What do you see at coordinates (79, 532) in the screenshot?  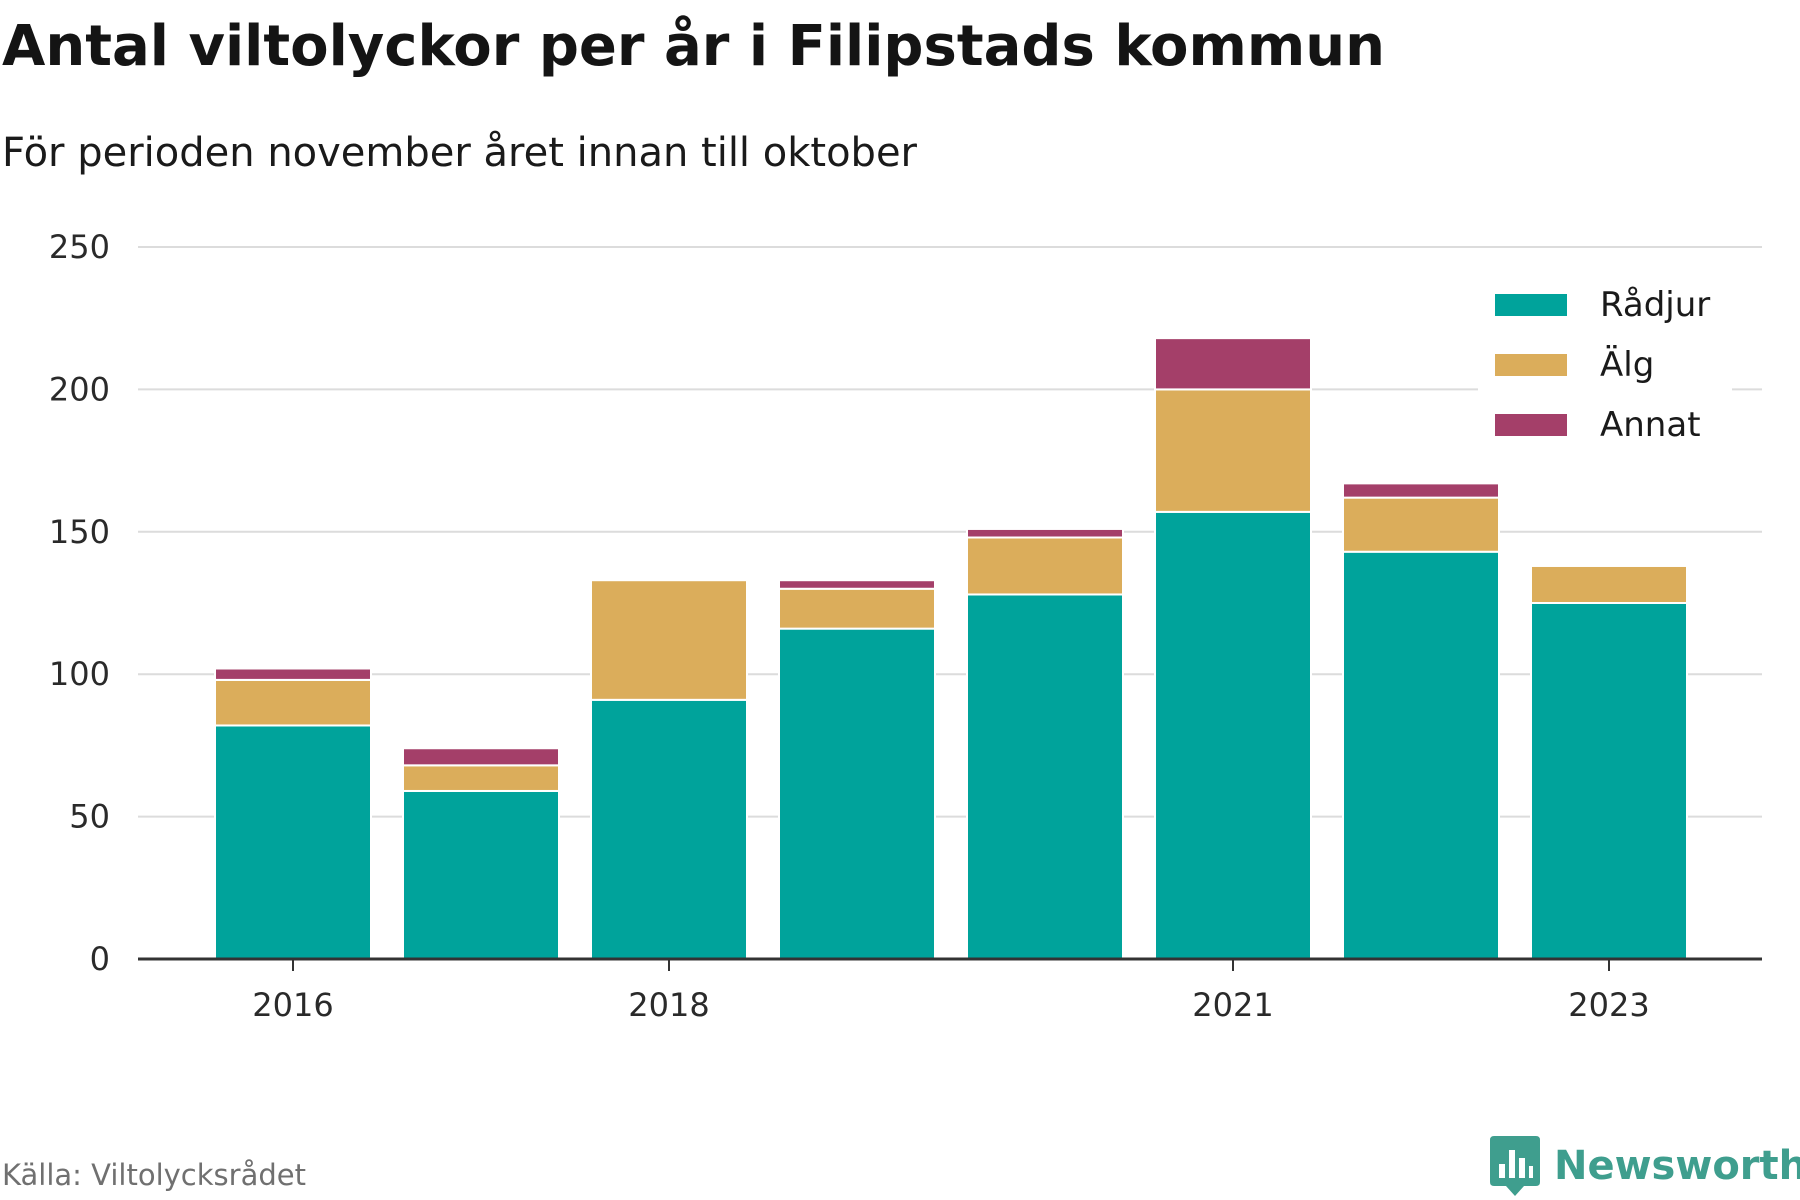 I see `y-tick-label: 150` at bounding box center [79, 532].